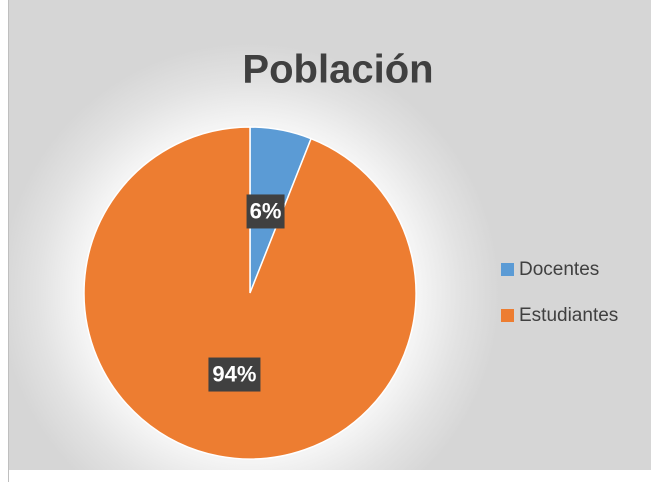  I want to click on value-label: 94%, so click(234, 373).